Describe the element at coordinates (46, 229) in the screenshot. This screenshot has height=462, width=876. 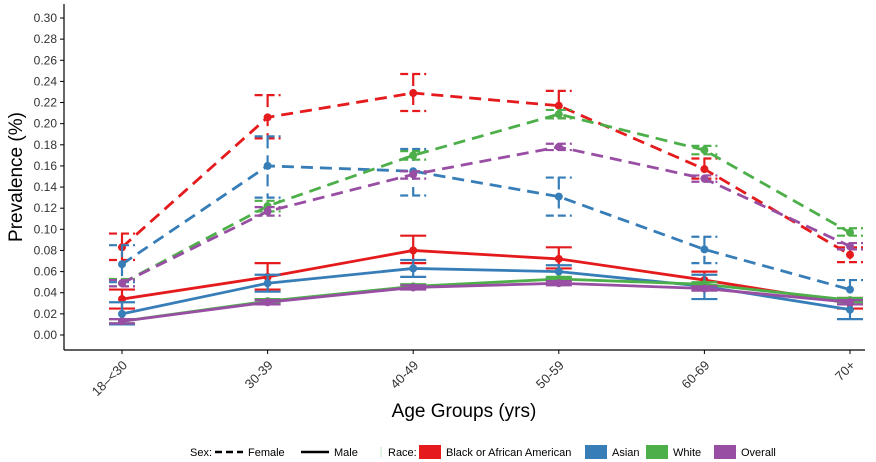
I see `y-tick-label: 0.10` at that location.